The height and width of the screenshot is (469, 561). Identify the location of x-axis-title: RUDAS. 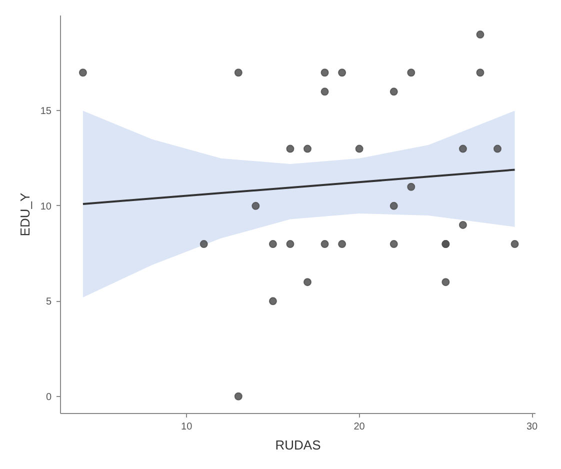
(298, 445).